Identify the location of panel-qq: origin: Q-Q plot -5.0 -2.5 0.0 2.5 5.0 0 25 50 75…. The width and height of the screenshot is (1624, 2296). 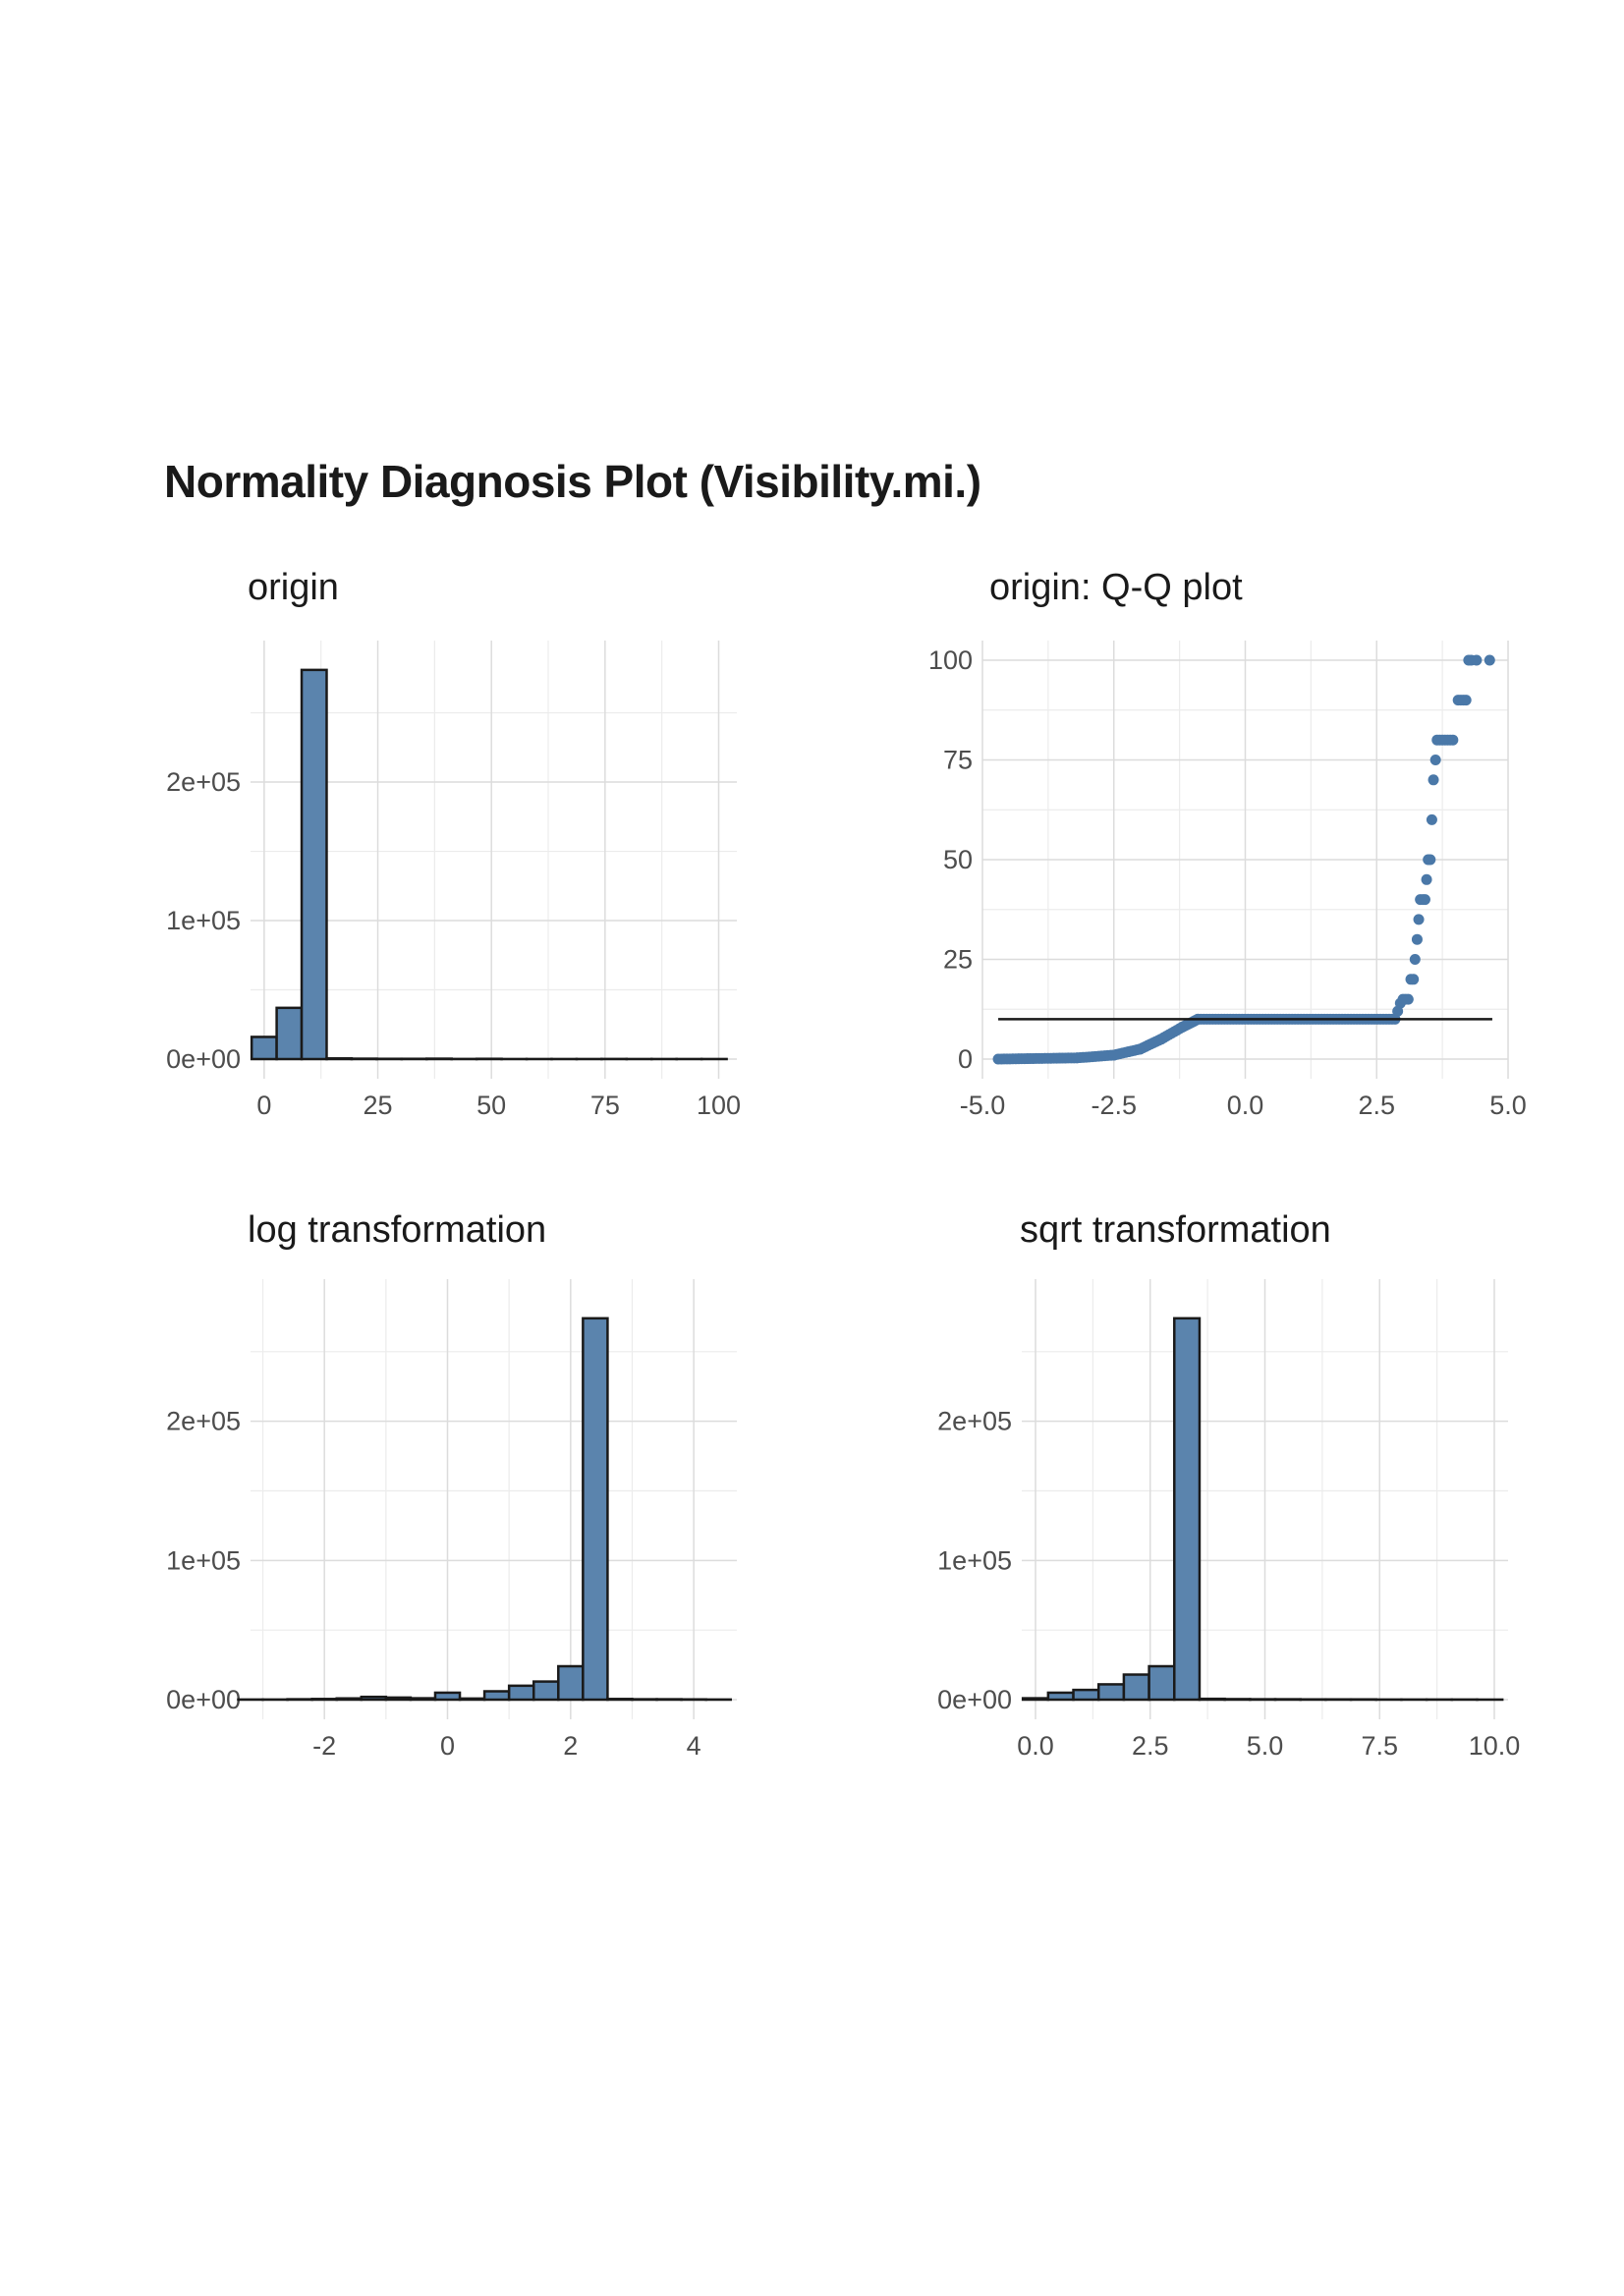
(1227, 843).